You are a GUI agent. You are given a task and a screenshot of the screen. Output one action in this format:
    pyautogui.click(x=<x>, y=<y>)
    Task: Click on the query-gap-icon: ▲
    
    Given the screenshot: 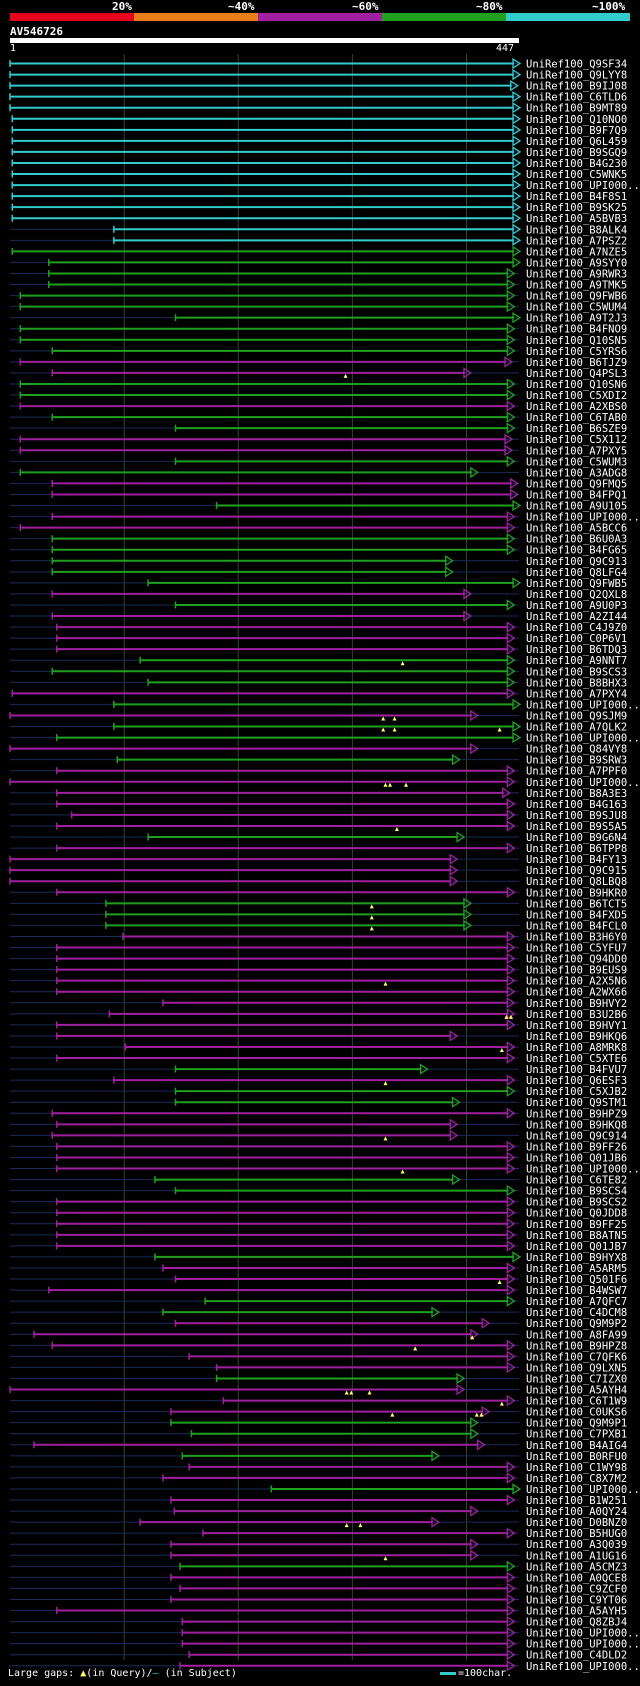 What is the action you would take?
    pyautogui.click(x=83, y=1673)
    